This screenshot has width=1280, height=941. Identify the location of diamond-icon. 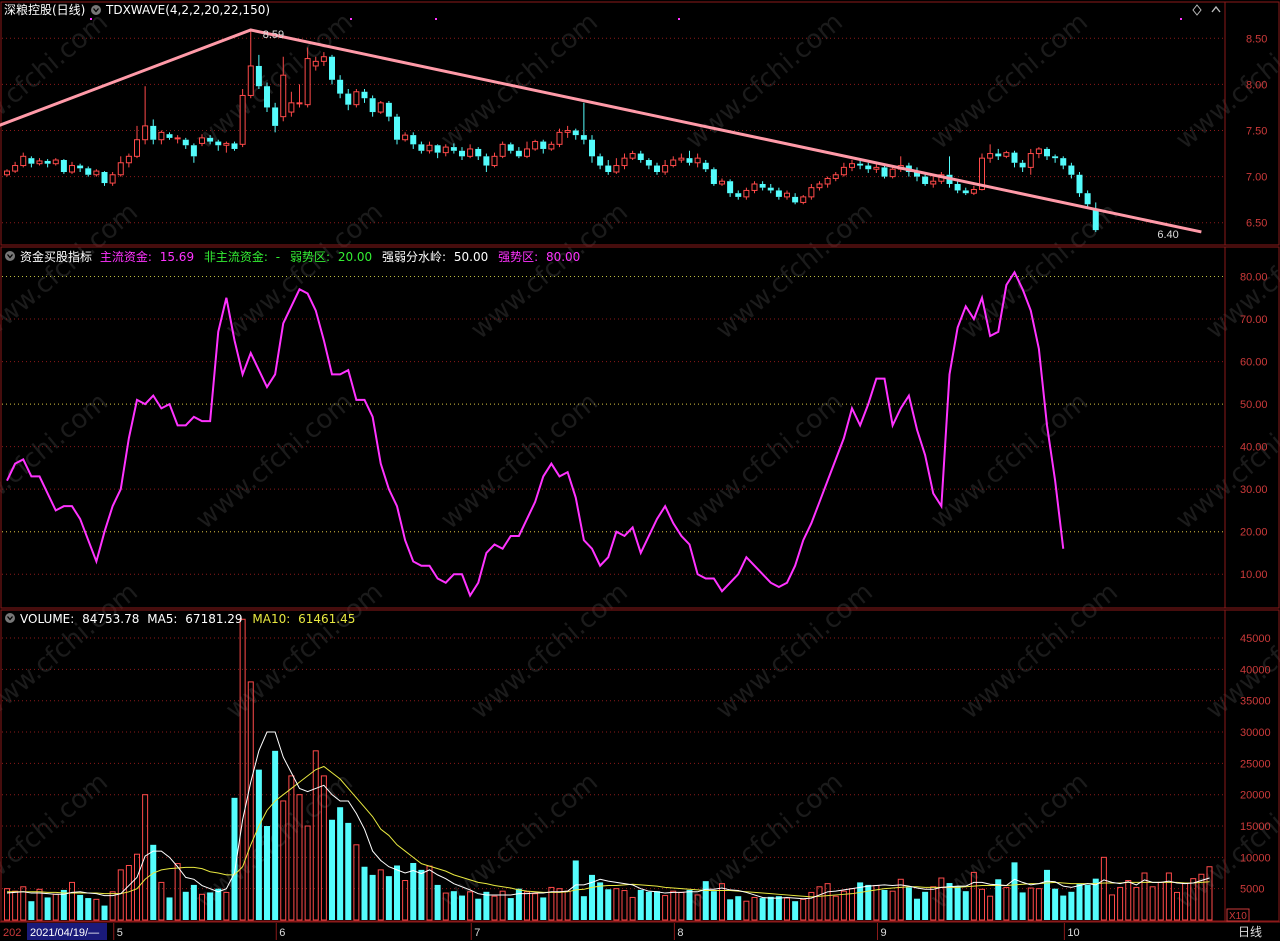
(1197, 10).